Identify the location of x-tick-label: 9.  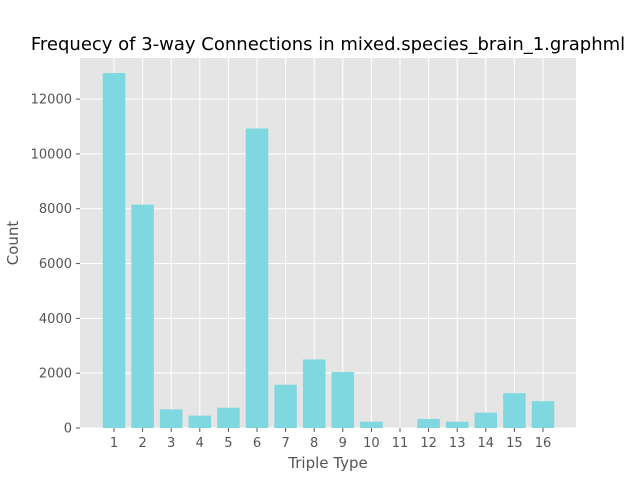
(343, 443).